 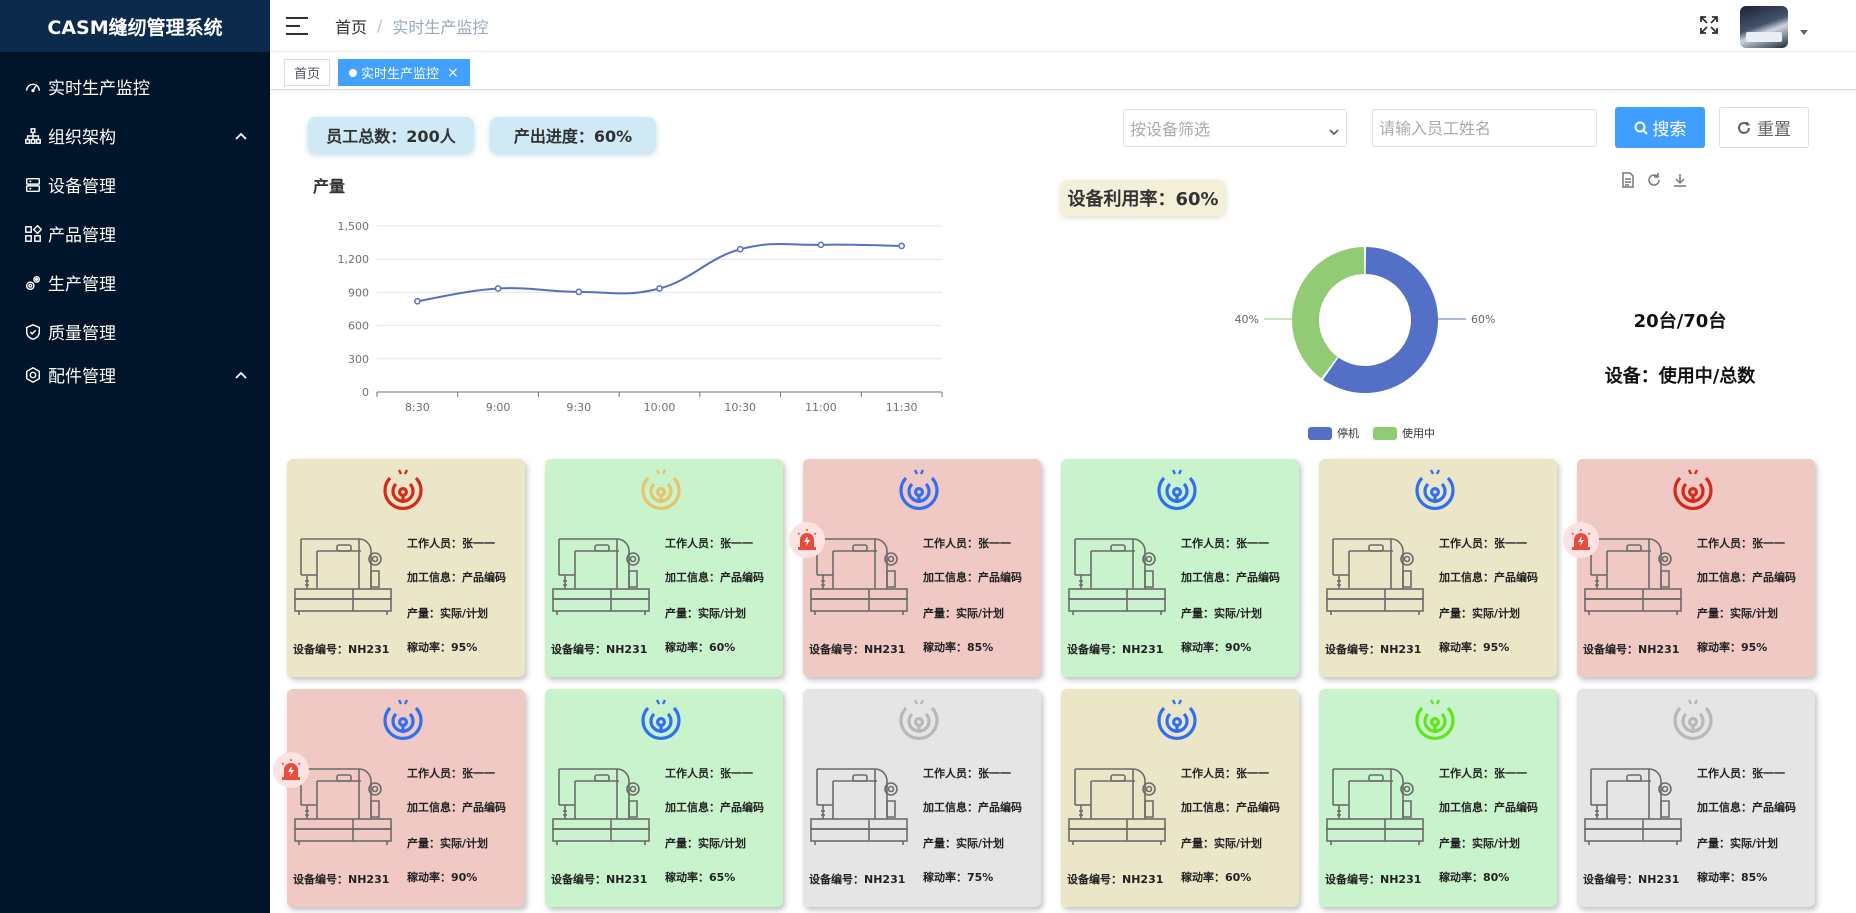 What do you see at coordinates (1235, 128) in the screenshot?
I see `device-filter-select: 按设备筛选` at bounding box center [1235, 128].